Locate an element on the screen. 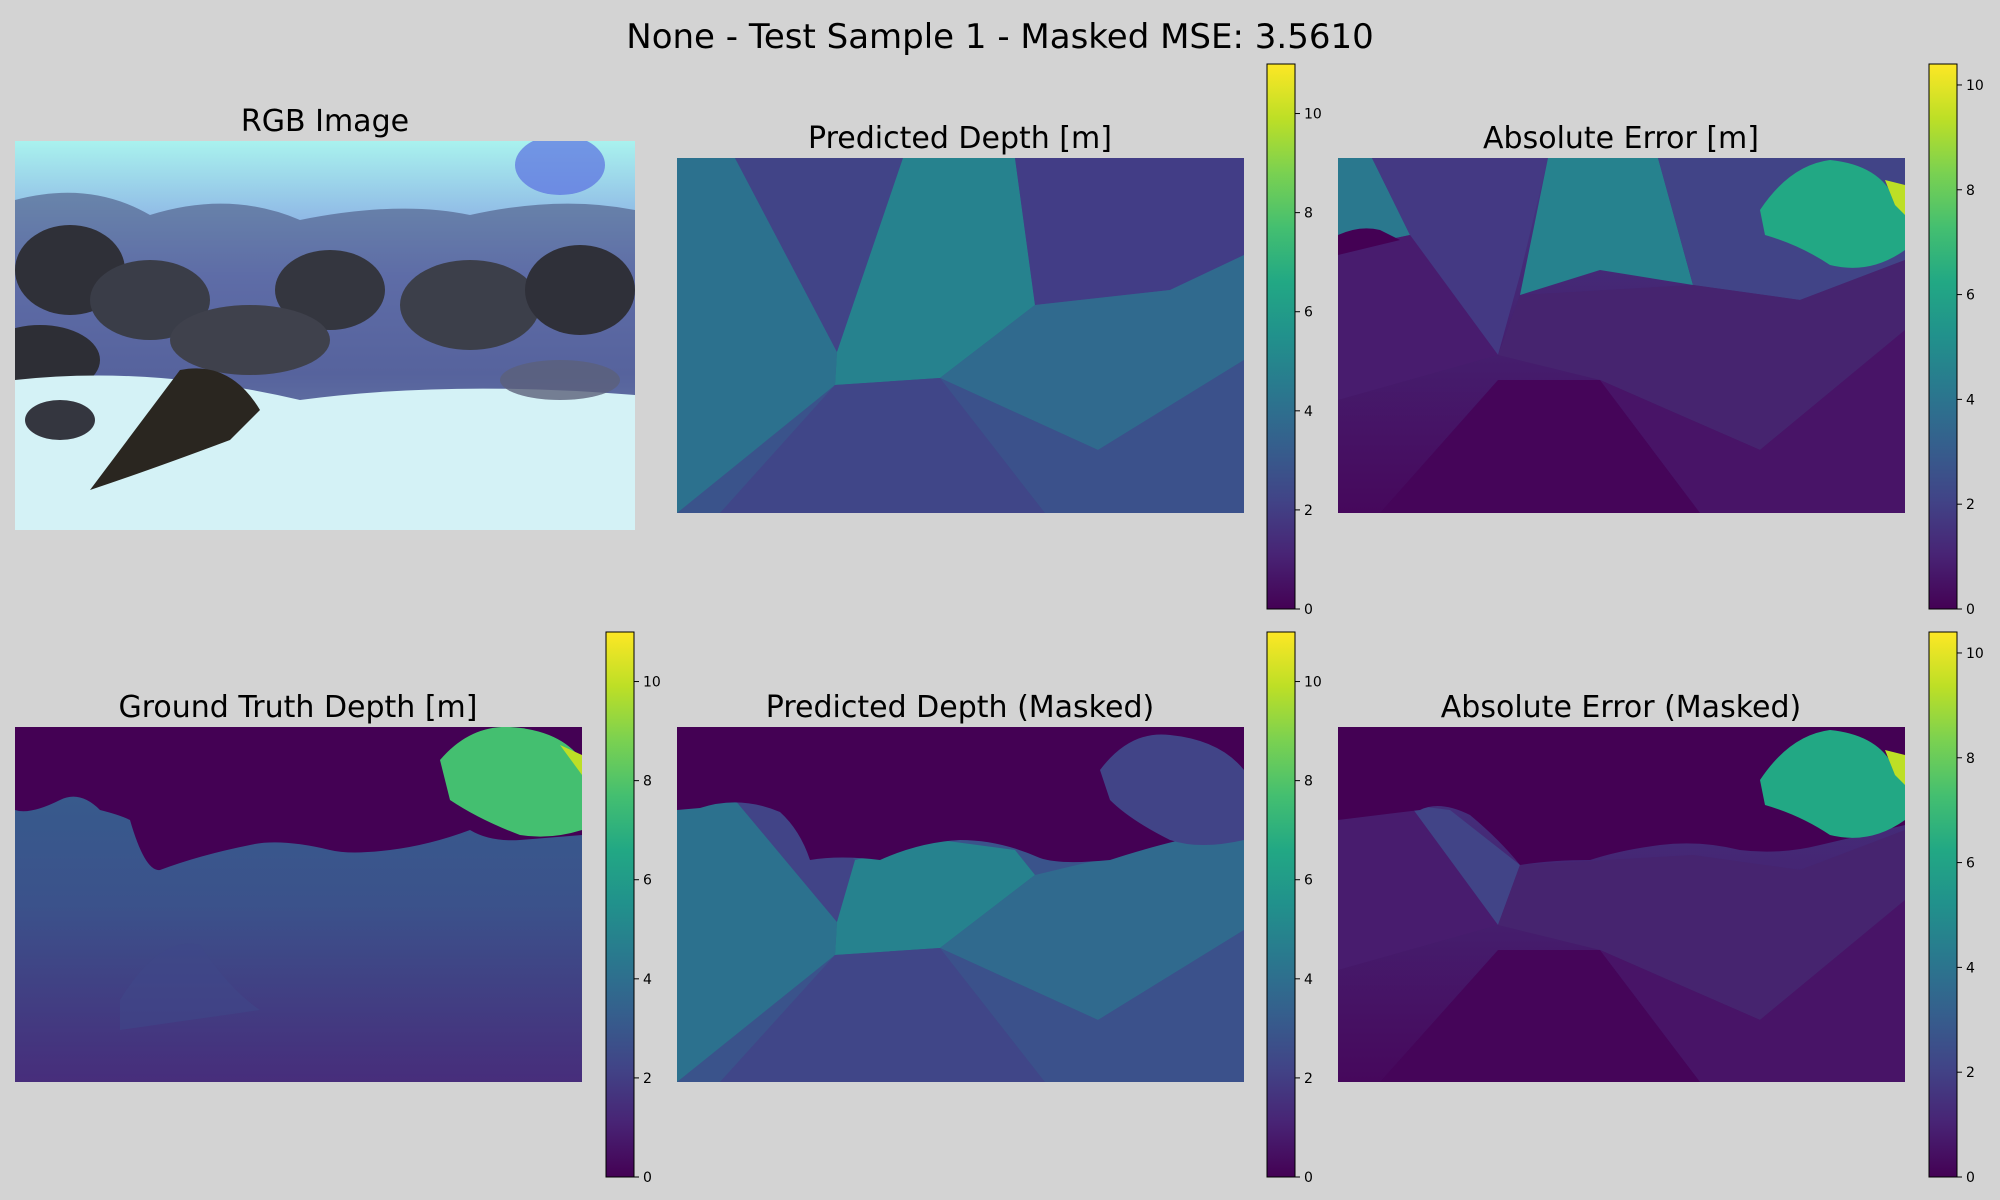 This screenshot has width=2000, height=1200. subplot-title-pred-masked: Predicted Depth (Masked) is located at coordinates (960, 707).